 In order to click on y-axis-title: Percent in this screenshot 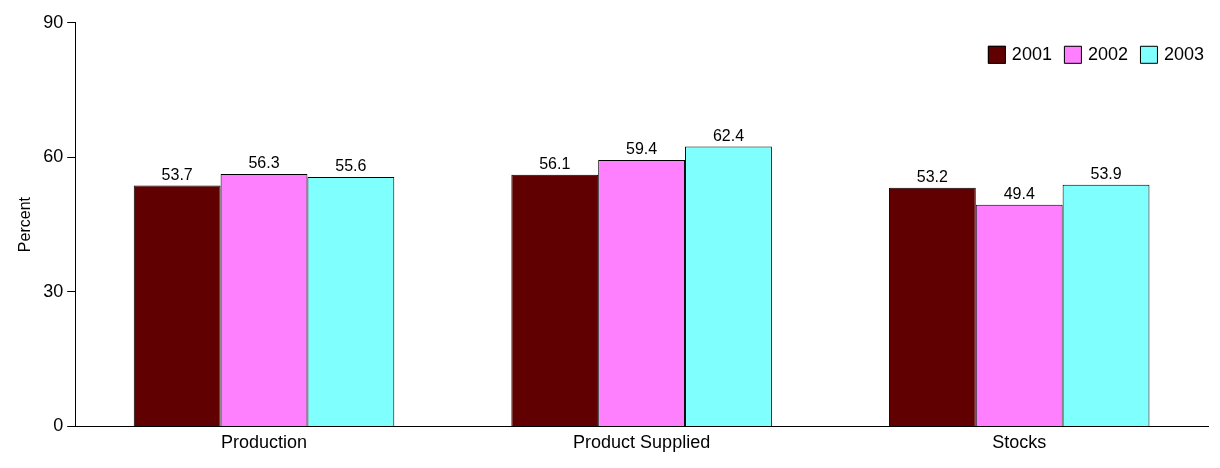, I will do `click(25, 224)`.